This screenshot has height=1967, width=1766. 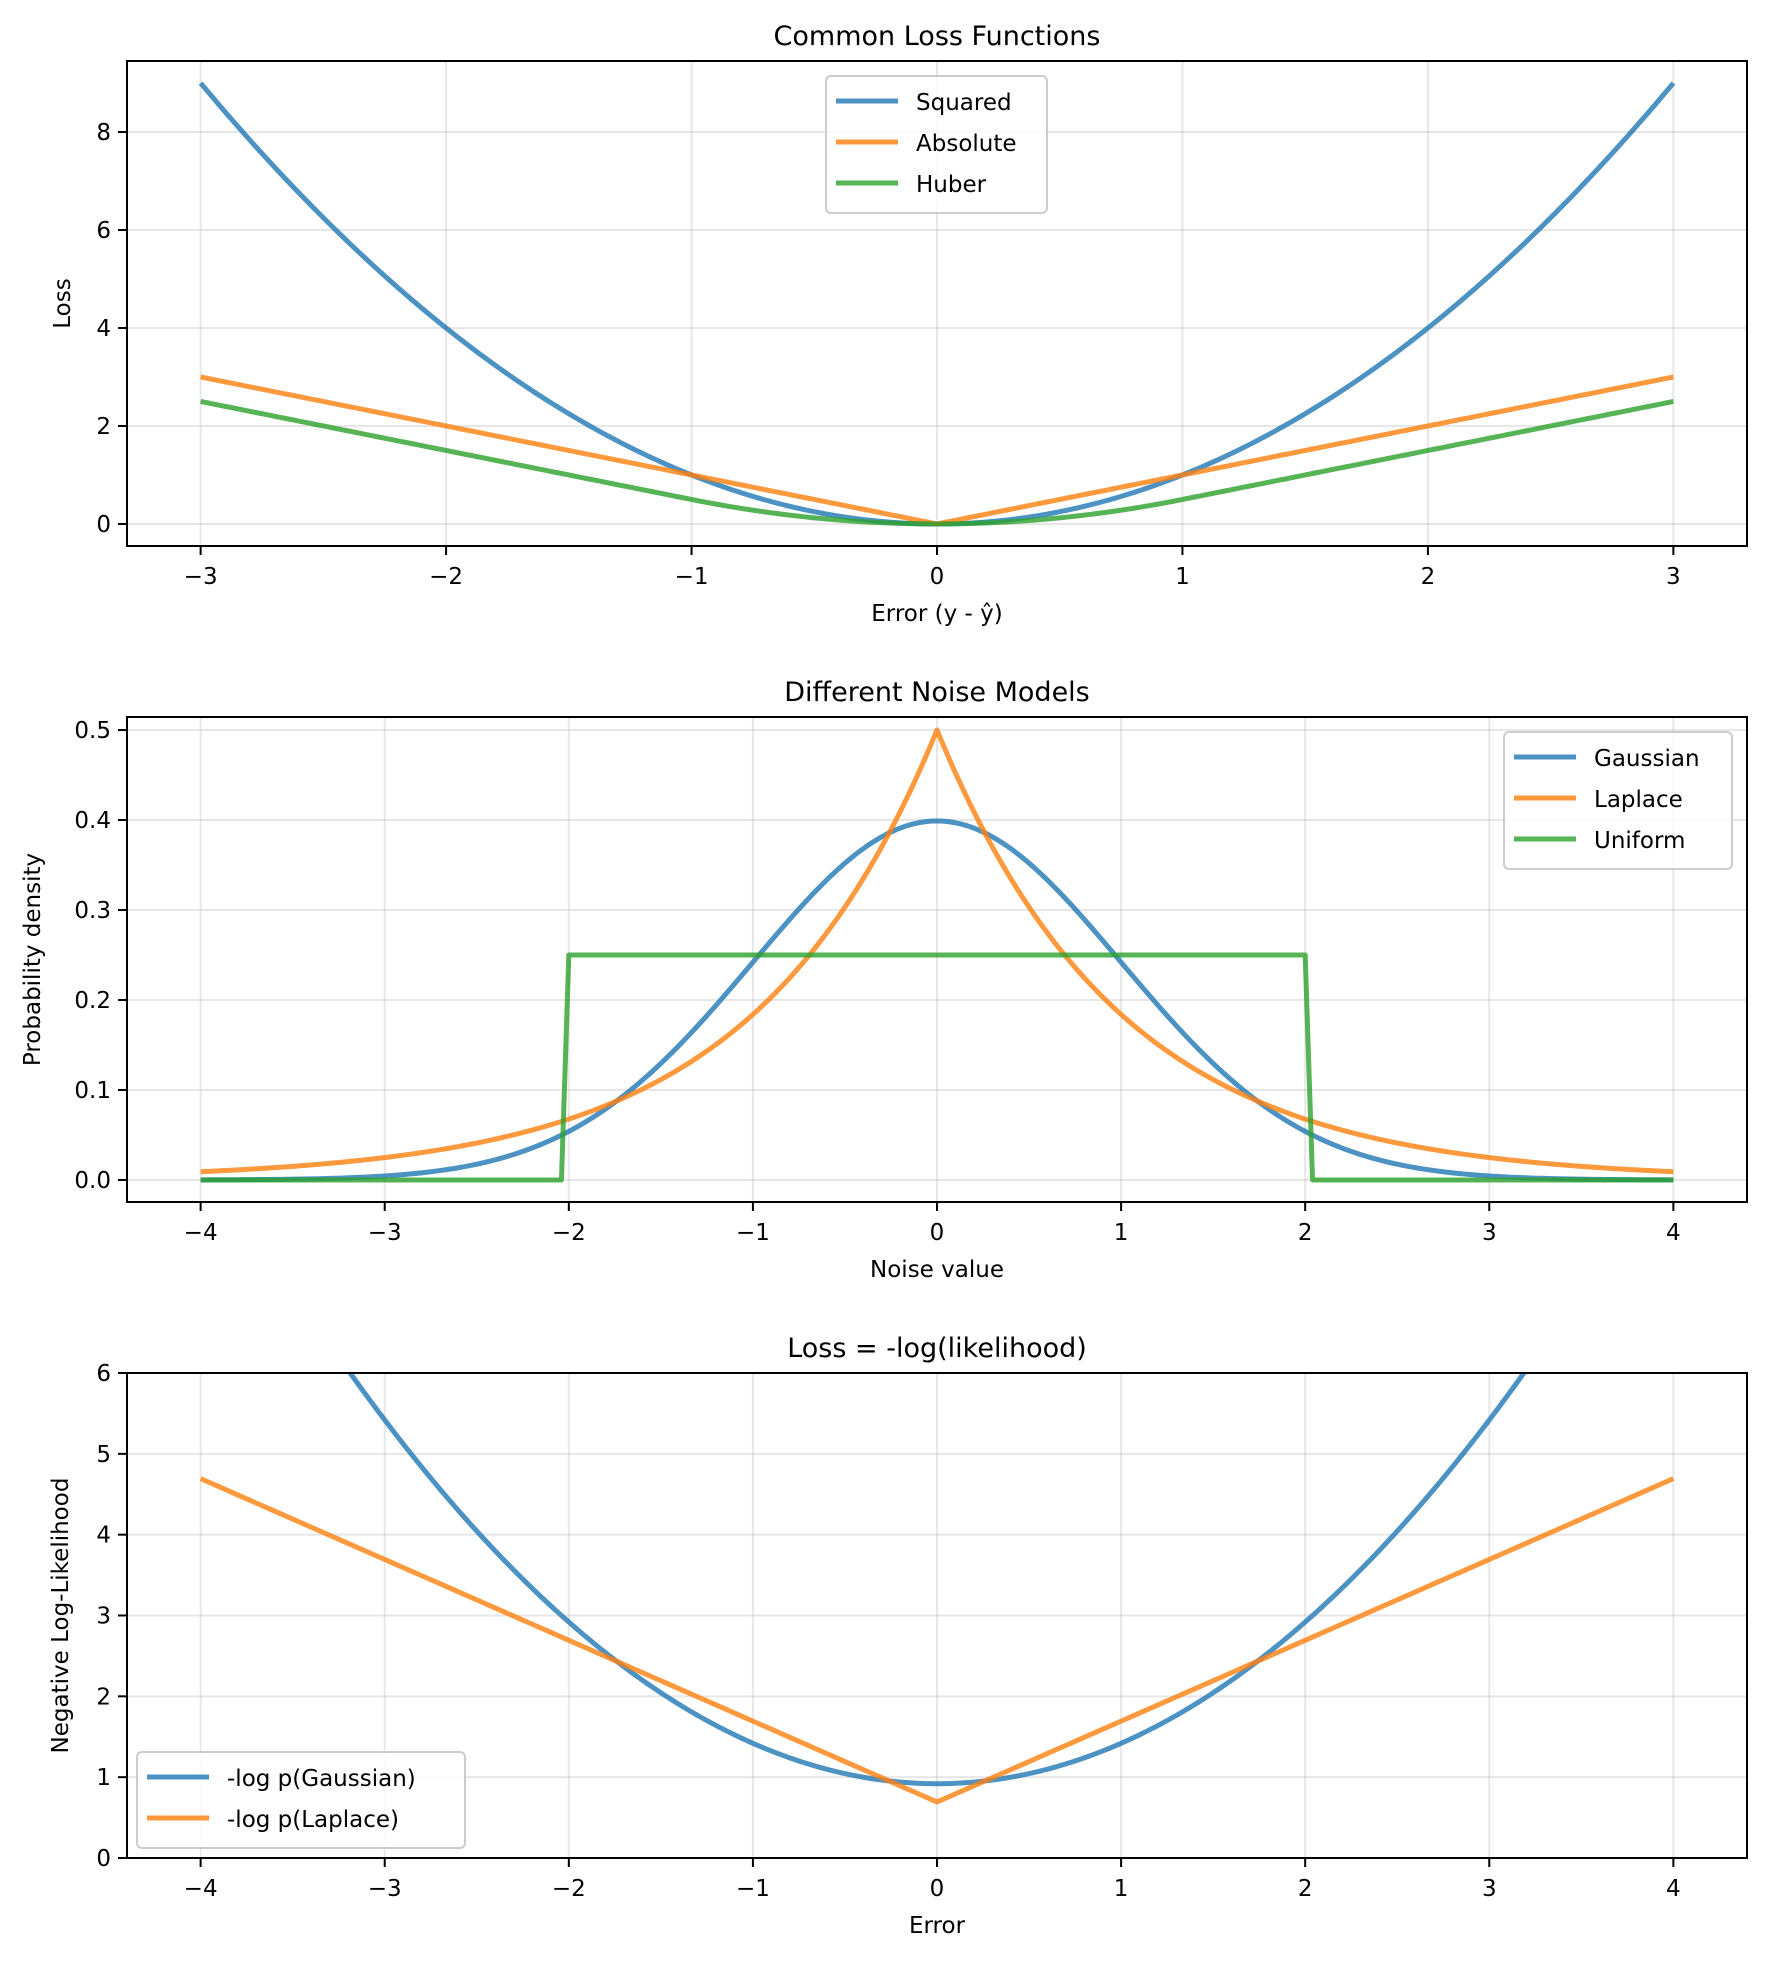 I want to click on plot-title: Different Noise Models, so click(x=937, y=692).